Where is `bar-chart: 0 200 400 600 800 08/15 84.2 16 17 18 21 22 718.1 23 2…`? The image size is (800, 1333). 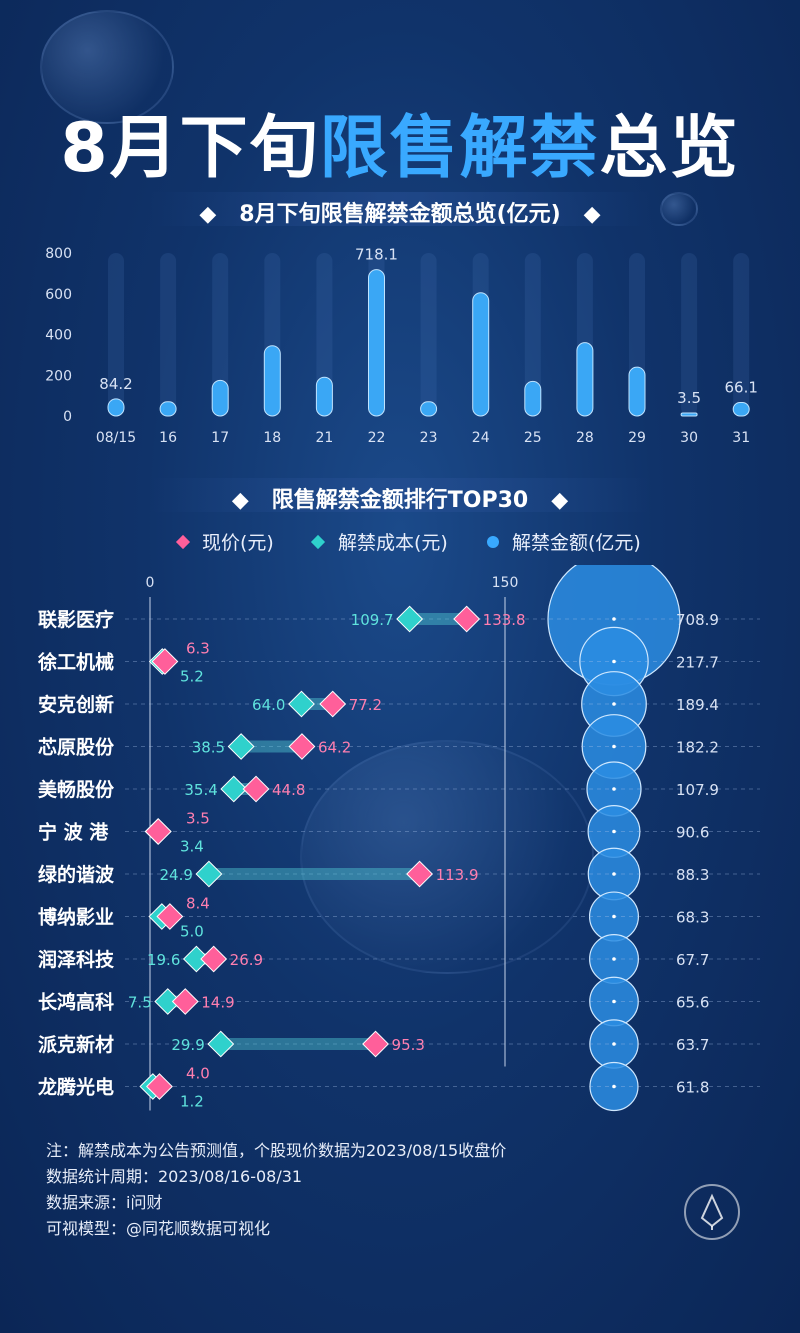 bar-chart: 0 200 400 600 800 08/15 84.2 16 17 18 21 22 718.1 23 2… is located at coordinates (401, 346).